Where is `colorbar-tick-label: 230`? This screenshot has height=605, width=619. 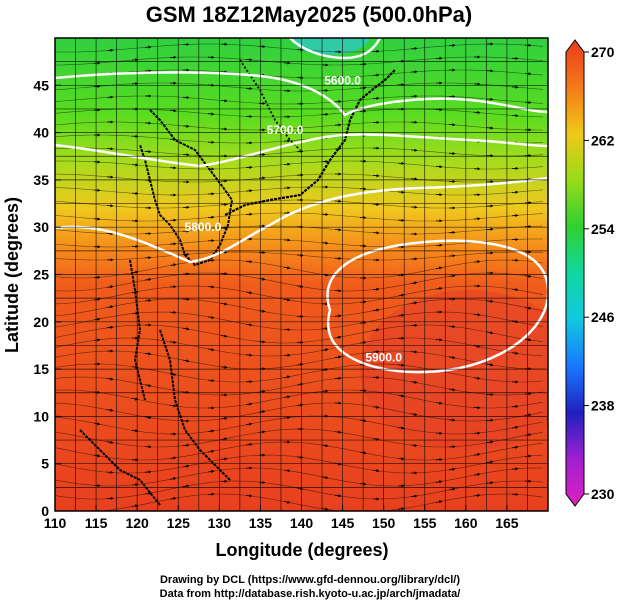
colorbar-tick-label: 230 is located at coordinates (603, 494).